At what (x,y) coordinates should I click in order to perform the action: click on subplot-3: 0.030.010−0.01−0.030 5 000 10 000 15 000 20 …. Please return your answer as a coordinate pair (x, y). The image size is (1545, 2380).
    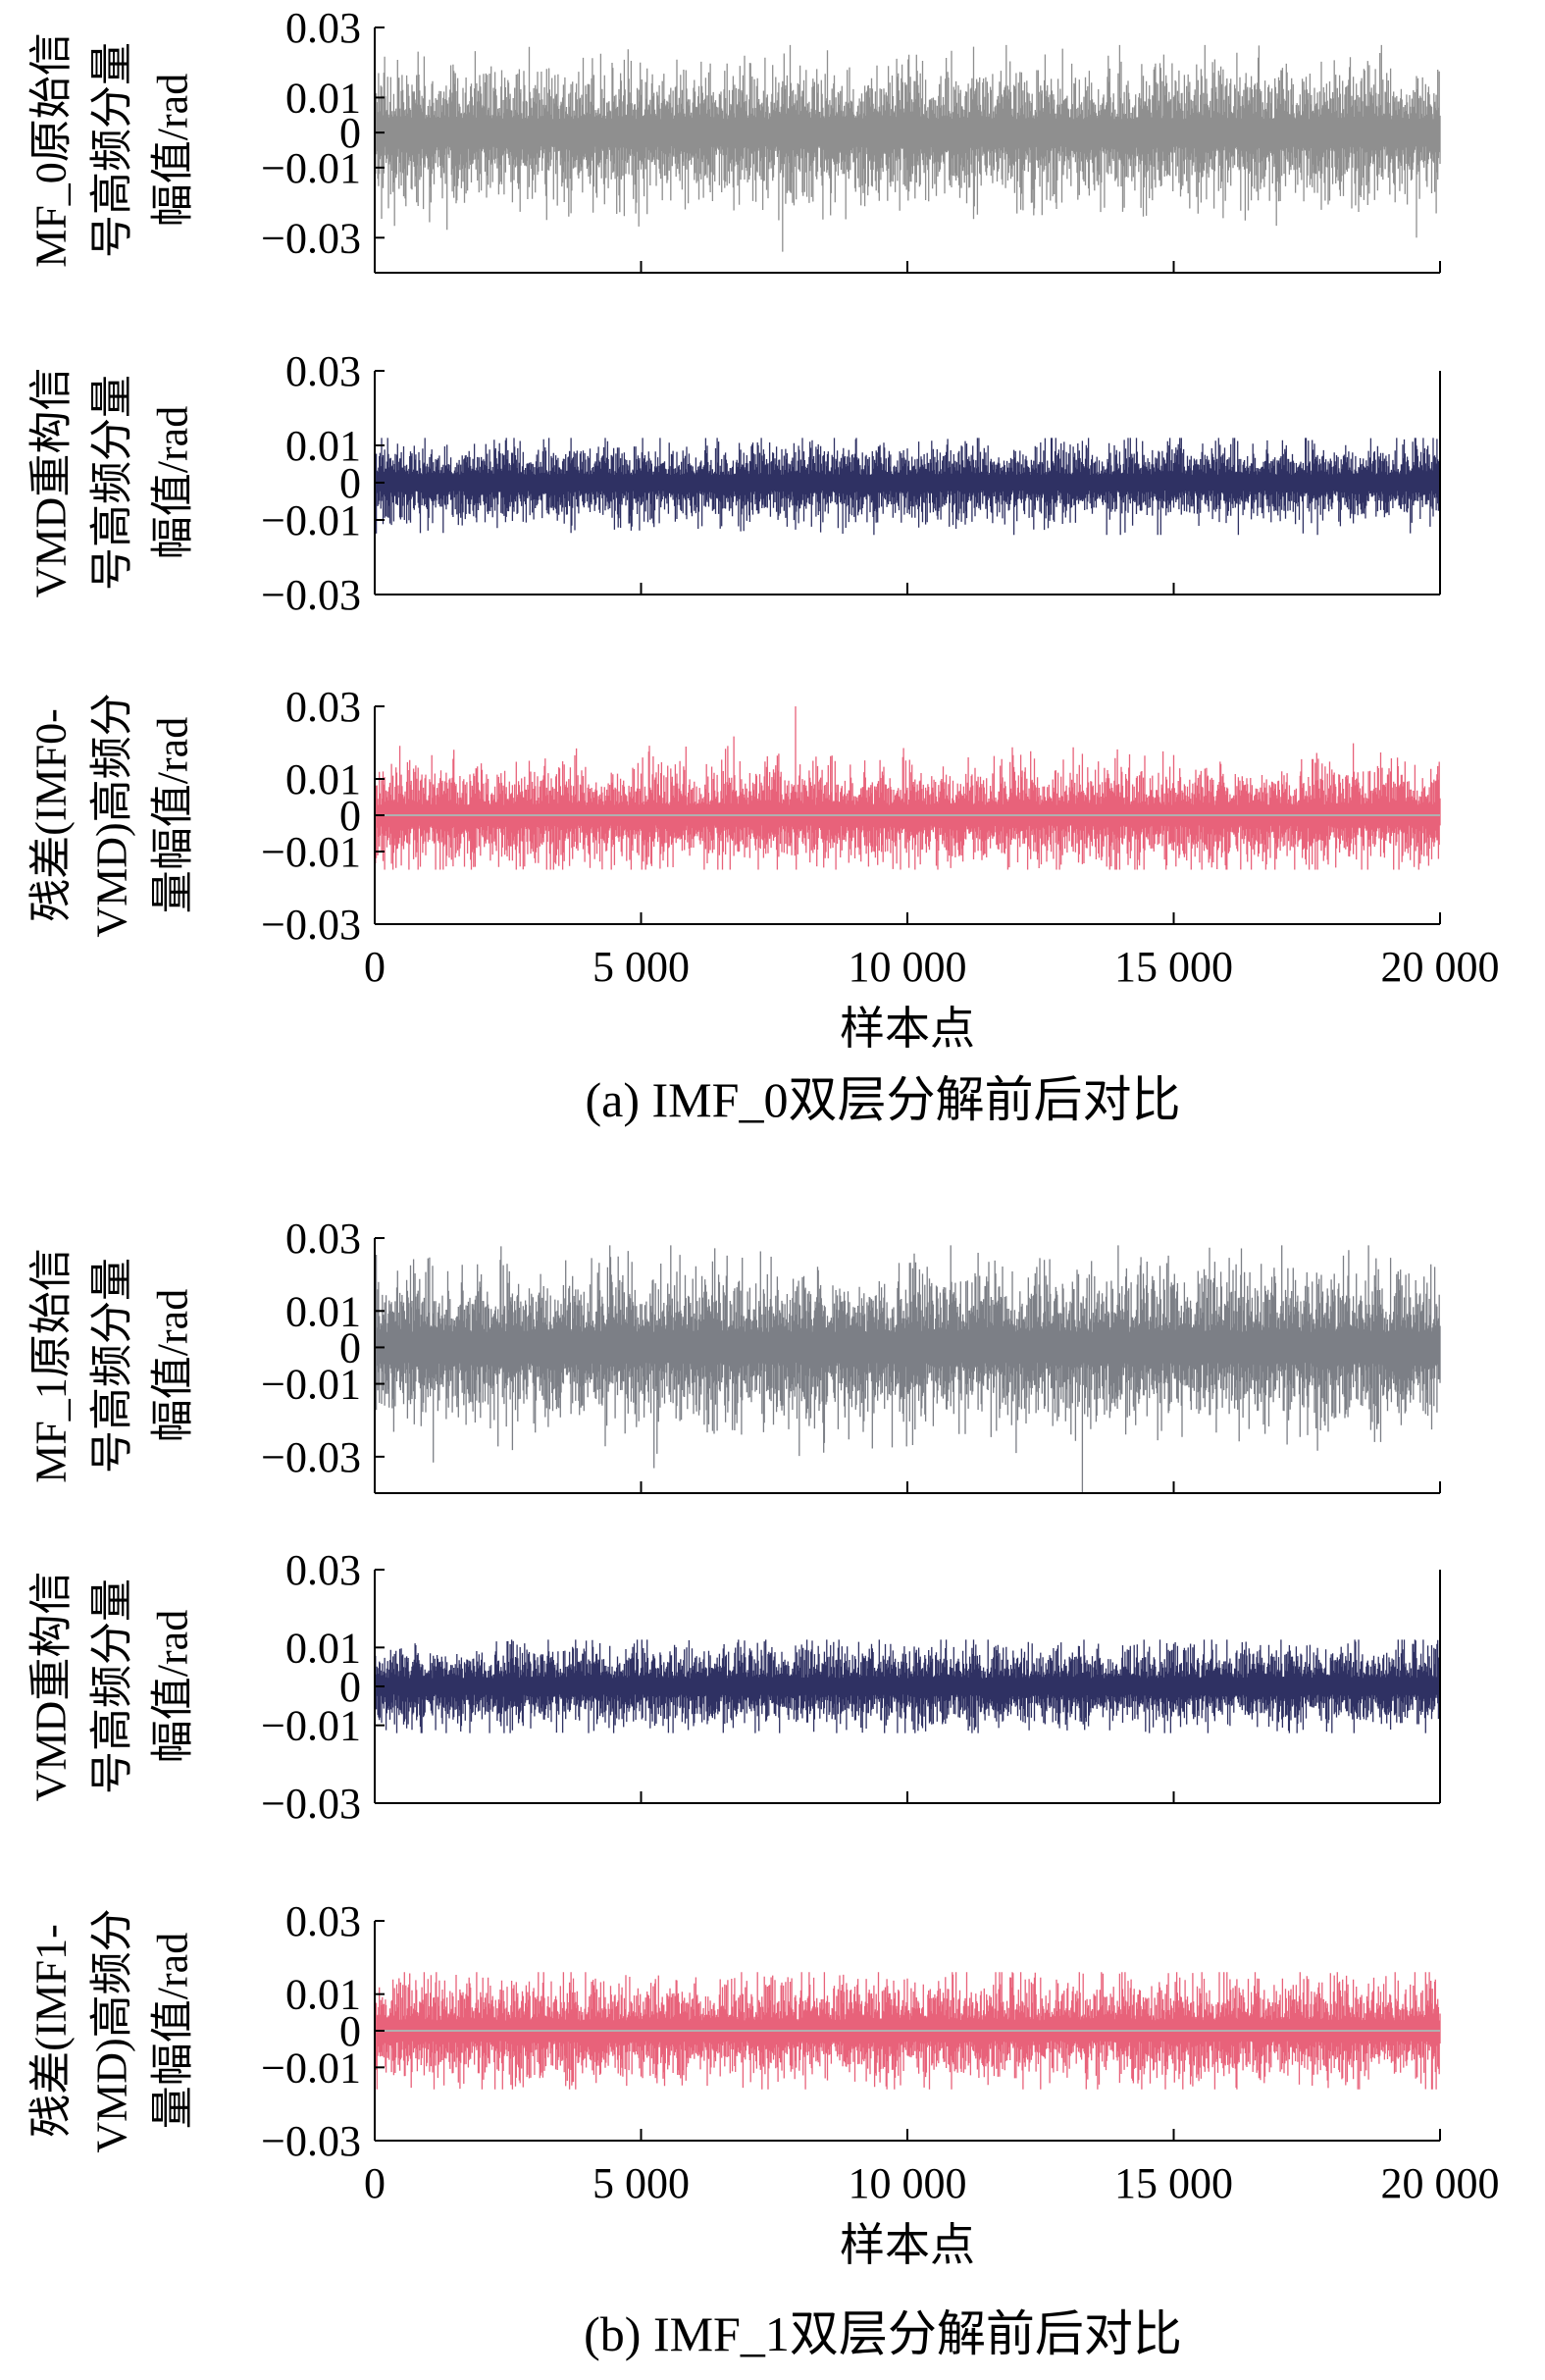
    Looking at the image, I should click on (763, 837).